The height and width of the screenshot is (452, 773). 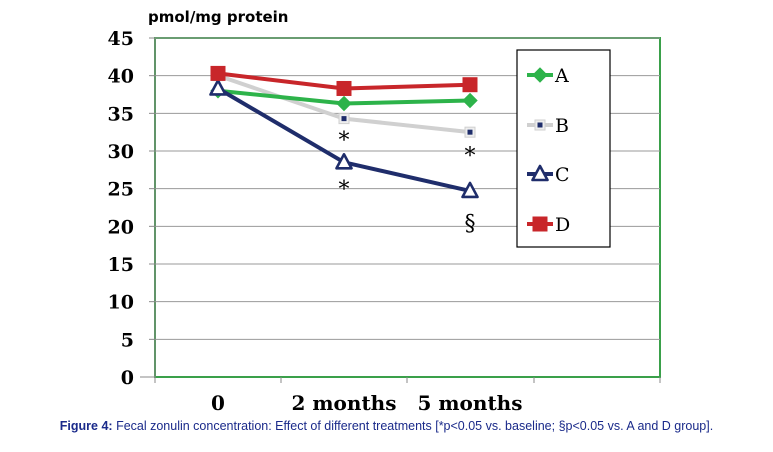 What do you see at coordinates (86, 426) in the screenshot?
I see `caption-label: Figure 4:` at bounding box center [86, 426].